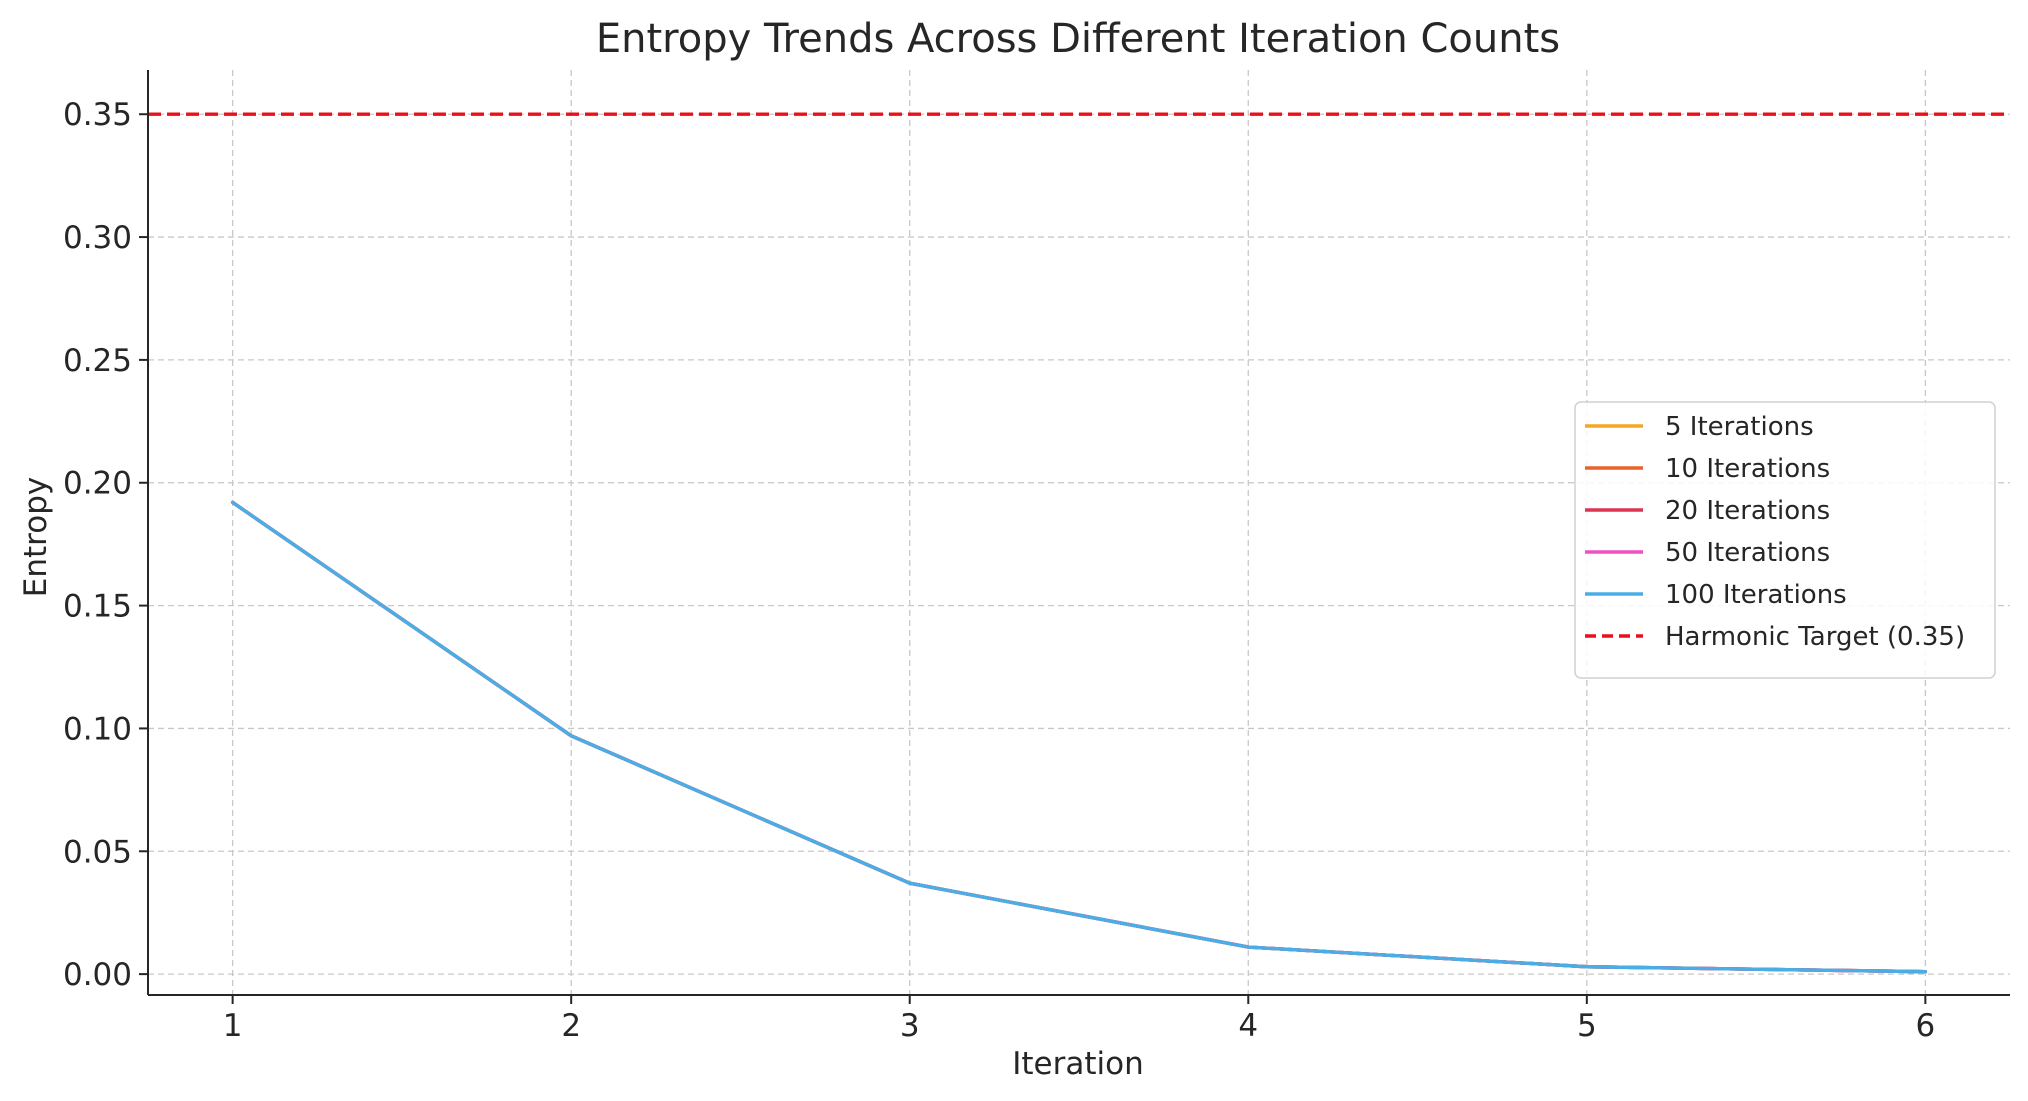  I want to click on legend-label-3: 50 Iterations, so click(1747, 553).